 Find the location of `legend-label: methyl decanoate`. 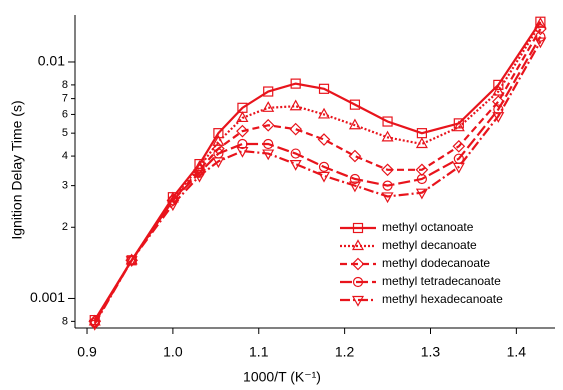

legend-label: methyl decanoate is located at coordinates (429, 245).